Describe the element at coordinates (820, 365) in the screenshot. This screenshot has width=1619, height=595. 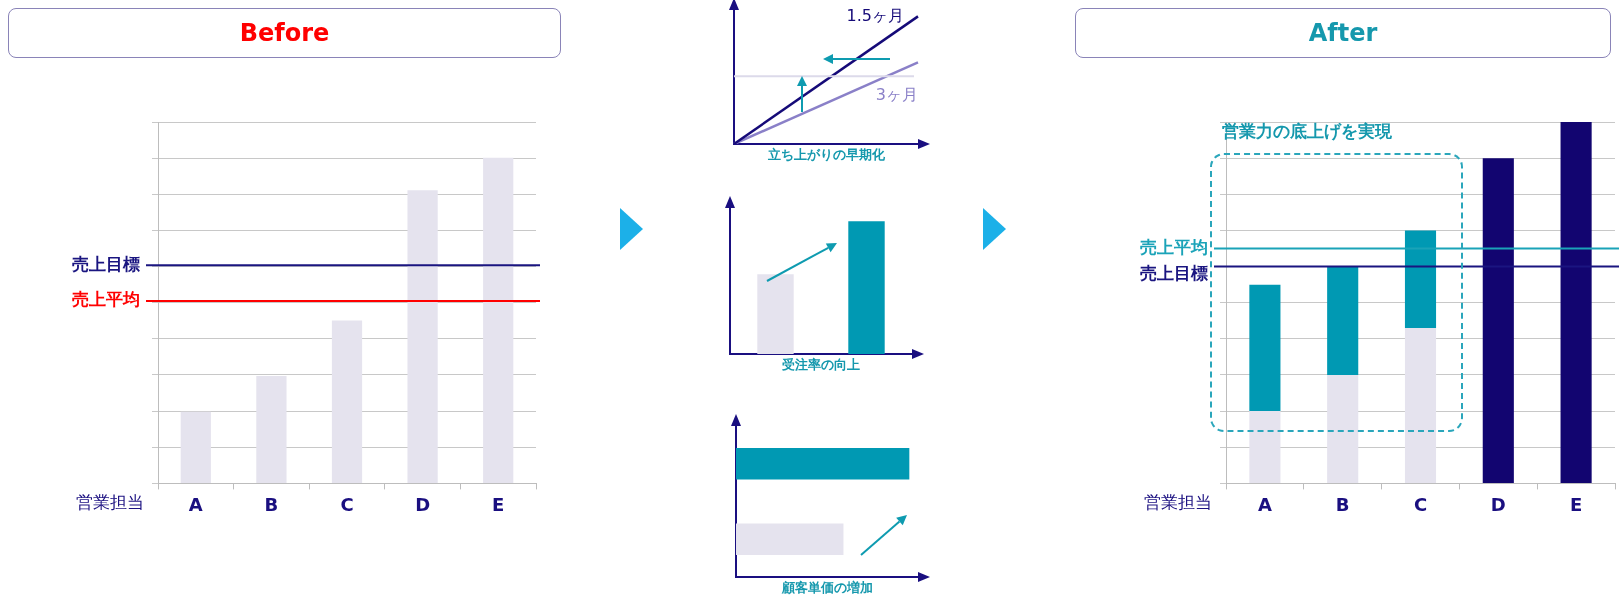
I see `x-axis-title: 受注率の向上` at that location.